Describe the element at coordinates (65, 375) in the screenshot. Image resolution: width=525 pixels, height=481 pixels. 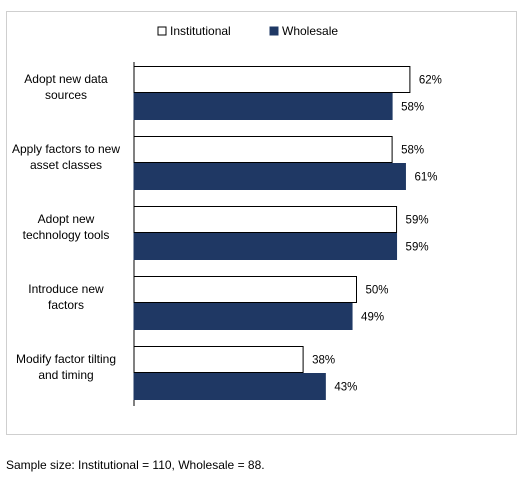
I see `category-label-5-line-2: and timing` at that location.